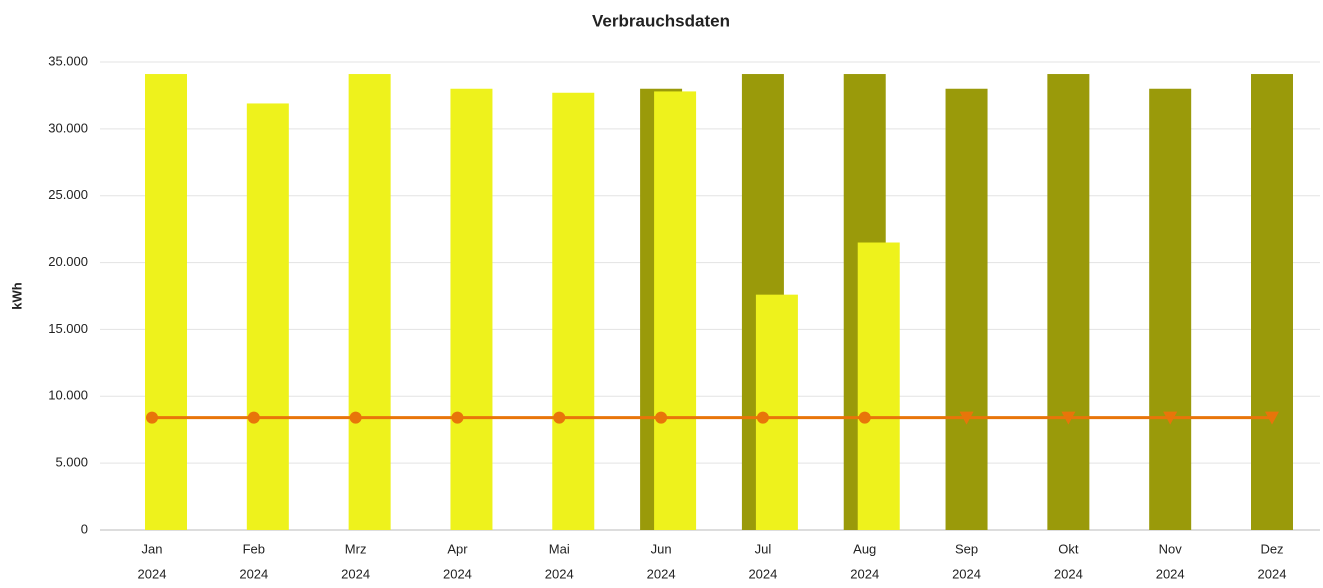  Describe the element at coordinates (1068, 548) in the screenshot. I see `x-tick-label: Okt` at that location.